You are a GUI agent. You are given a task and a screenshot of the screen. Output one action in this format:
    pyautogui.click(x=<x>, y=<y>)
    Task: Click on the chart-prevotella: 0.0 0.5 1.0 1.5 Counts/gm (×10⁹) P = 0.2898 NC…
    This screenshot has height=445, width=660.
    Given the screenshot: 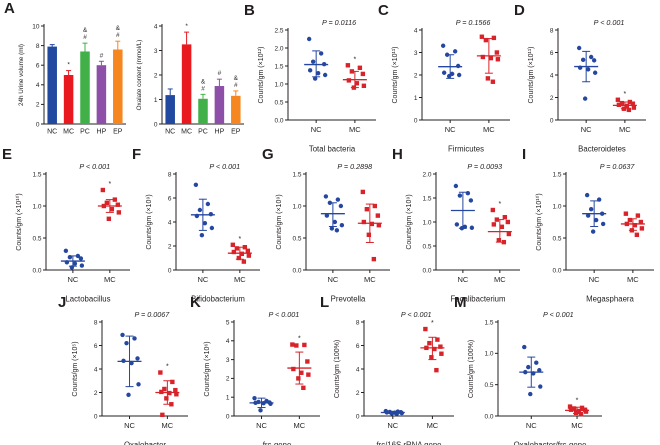 What is the action you would take?
    pyautogui.click(x=333, y=233)
    